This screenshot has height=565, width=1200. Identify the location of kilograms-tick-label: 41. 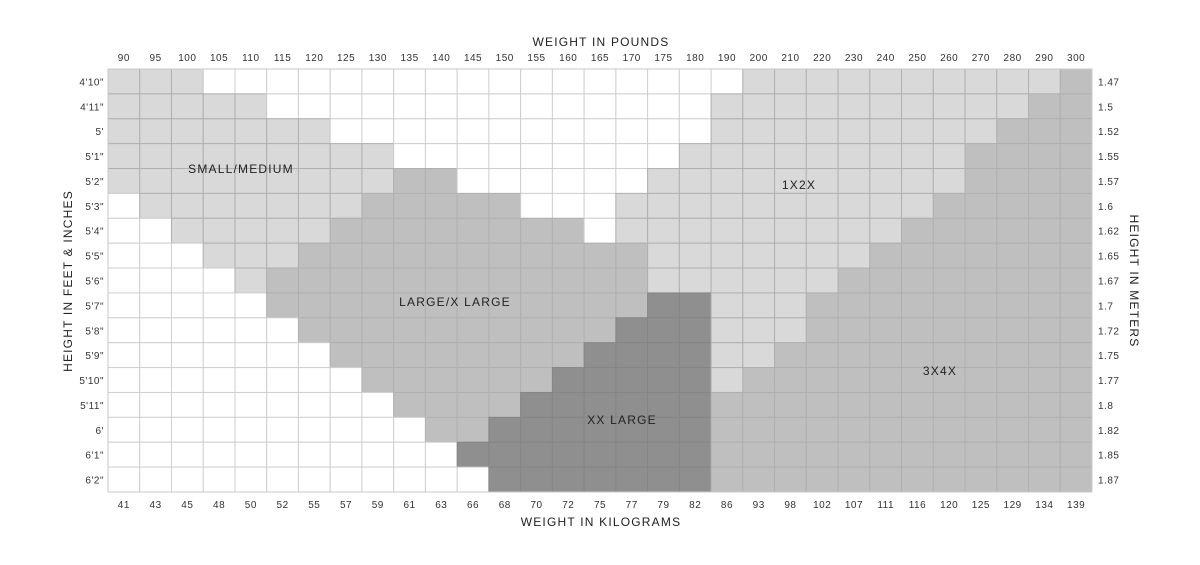
(124, 505).